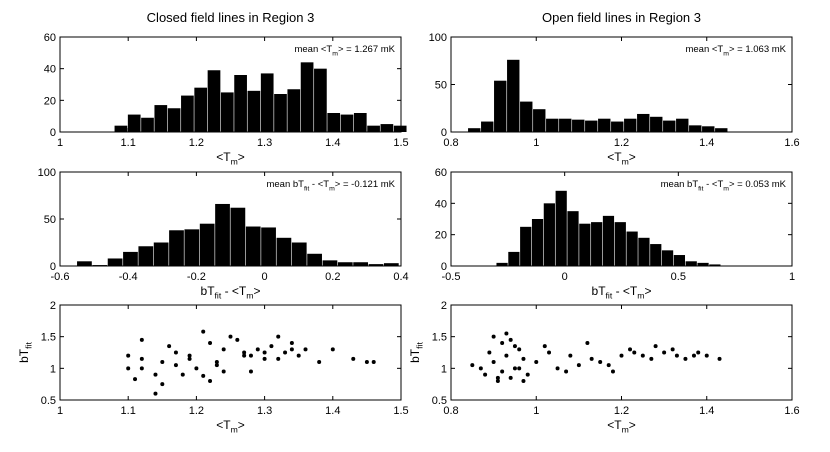 Image resolution: width=830 pixels, height=452 pixels. I want to click on y-tick-label: 1, so click(53, 369).